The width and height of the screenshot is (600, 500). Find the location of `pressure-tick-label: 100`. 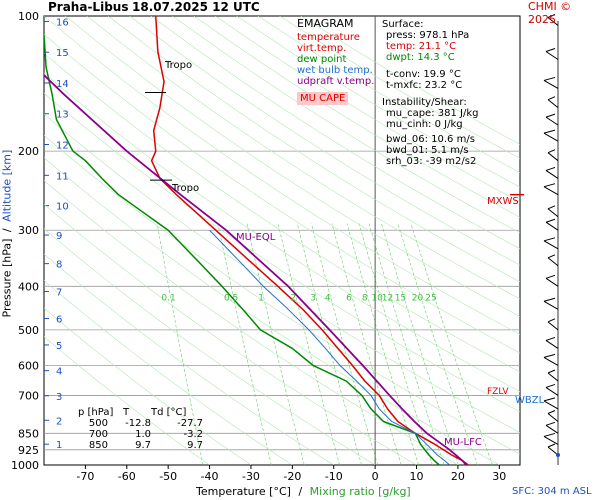

pressure-tick-label: 100 is located at coordinates (28, 16).